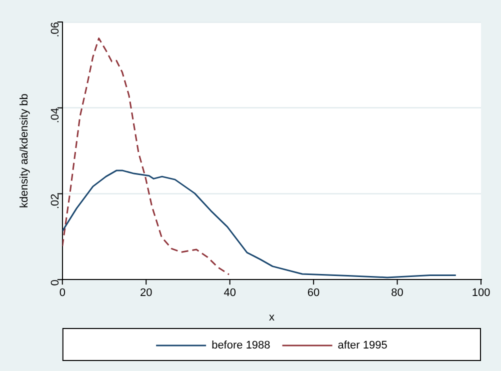 The height and width of the screenshot is (371, 501). What do you see at coordinates (55, 283) in the screenshot?
I see `y-tick-label: 0` at bounding box center [55, 283].